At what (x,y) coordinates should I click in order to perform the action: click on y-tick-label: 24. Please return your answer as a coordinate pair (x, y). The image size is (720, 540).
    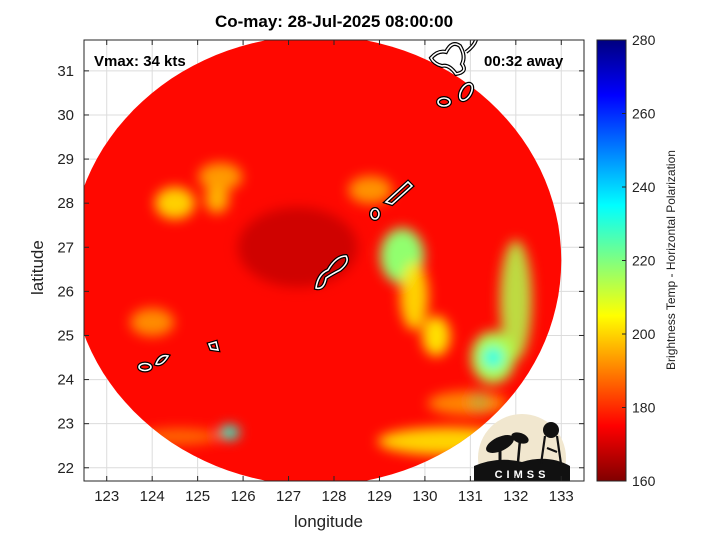
    Looking at the image, I should click on (65, 380).